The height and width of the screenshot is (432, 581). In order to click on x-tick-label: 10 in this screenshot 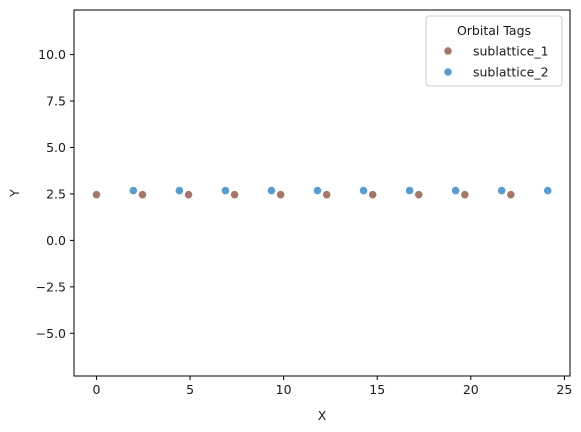, I will do `click(284, 389)`.